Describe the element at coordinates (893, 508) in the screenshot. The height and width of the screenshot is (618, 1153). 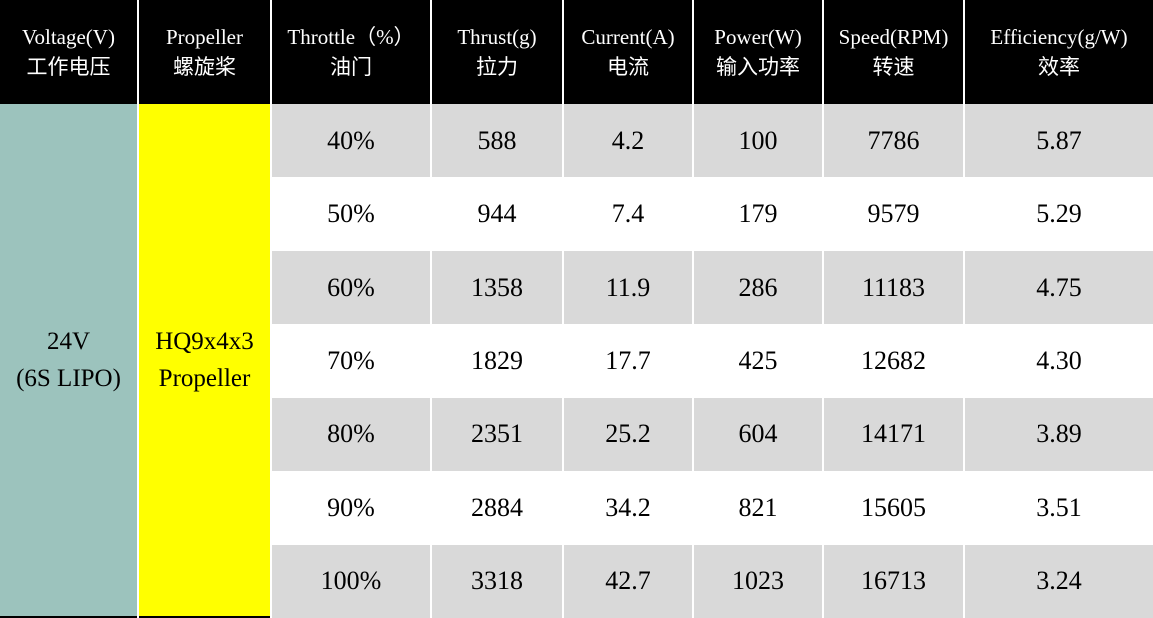
I see `cell-speed-row6: 15605` at that location.